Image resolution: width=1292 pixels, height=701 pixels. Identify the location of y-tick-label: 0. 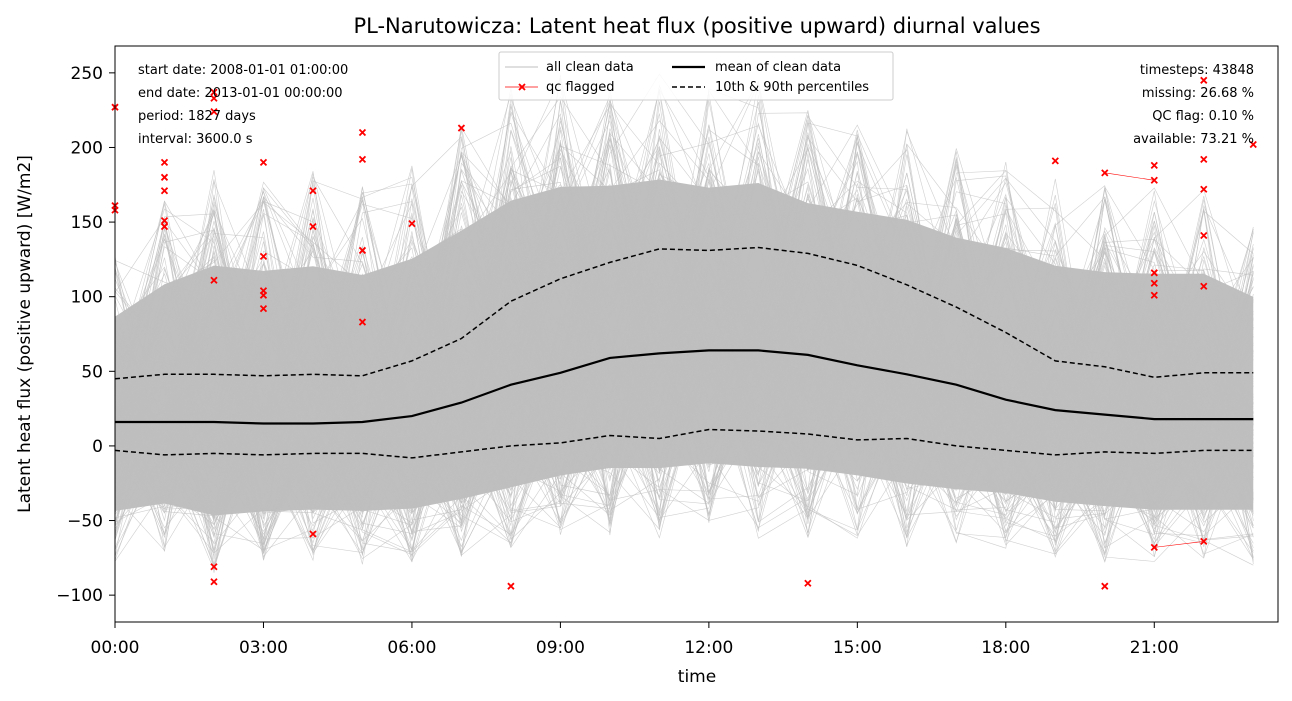
(97, 447).